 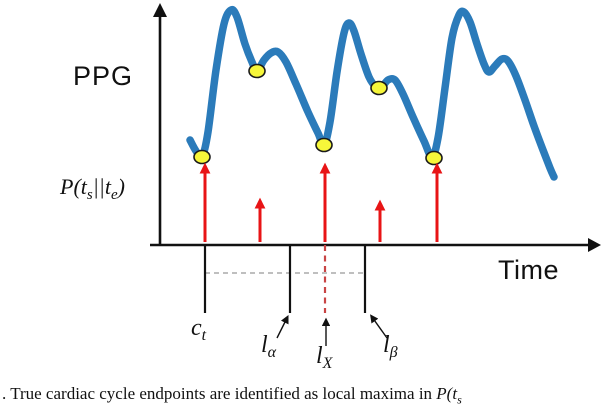 What do you see at coordinates (594, 245) in the screenshot?
I see `x-axis-arrowhead-icon` at bounding box center [594, 245].